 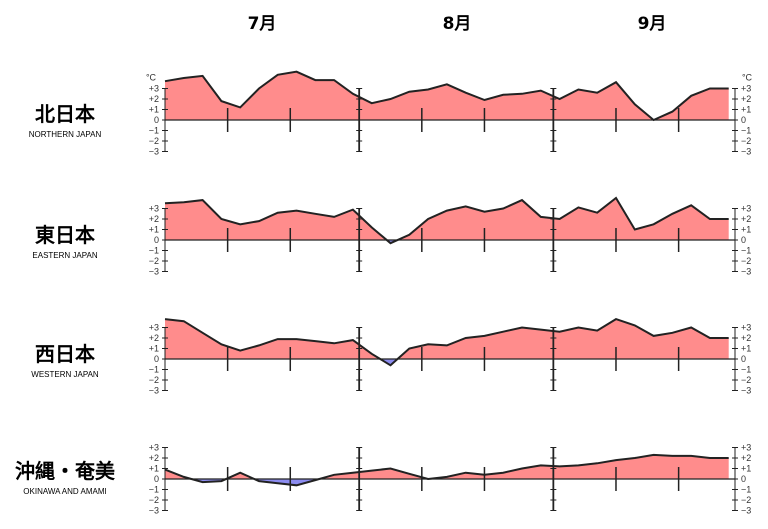 I want to click on month-label-aug: 8月, so click(x=457, y=24).